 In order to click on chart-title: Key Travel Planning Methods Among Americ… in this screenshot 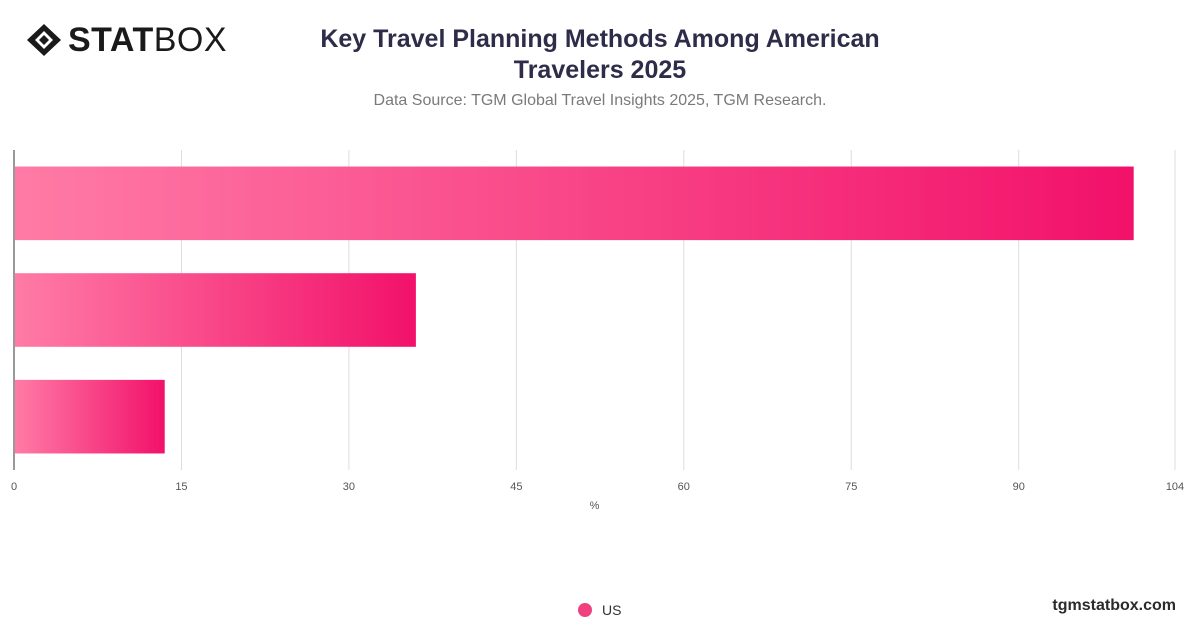, I will do `click(600, 54)`.